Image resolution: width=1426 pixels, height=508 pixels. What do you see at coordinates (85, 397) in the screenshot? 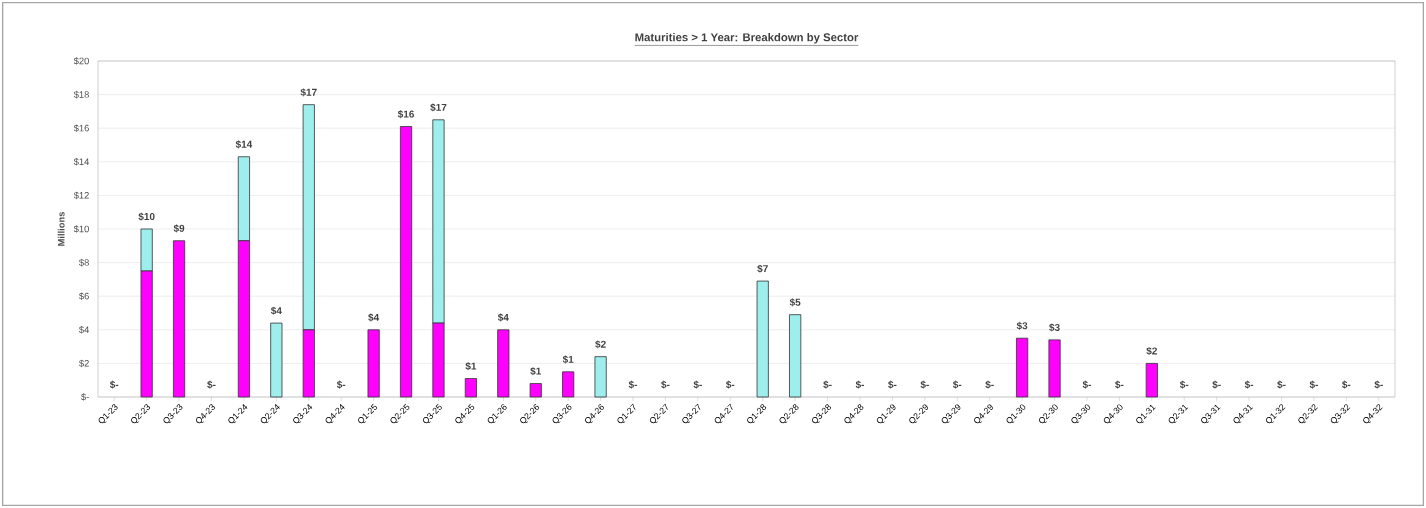
I see `y-tick-label: $-` at bounding box center [85, 397].